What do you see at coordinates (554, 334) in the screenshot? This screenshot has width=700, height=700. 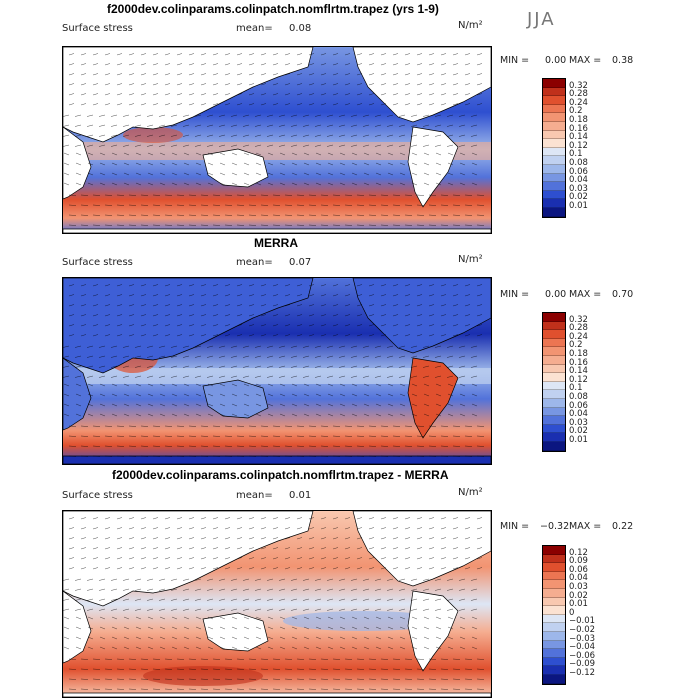 I see `colorbar-cell` at bounding box center [554, 334].